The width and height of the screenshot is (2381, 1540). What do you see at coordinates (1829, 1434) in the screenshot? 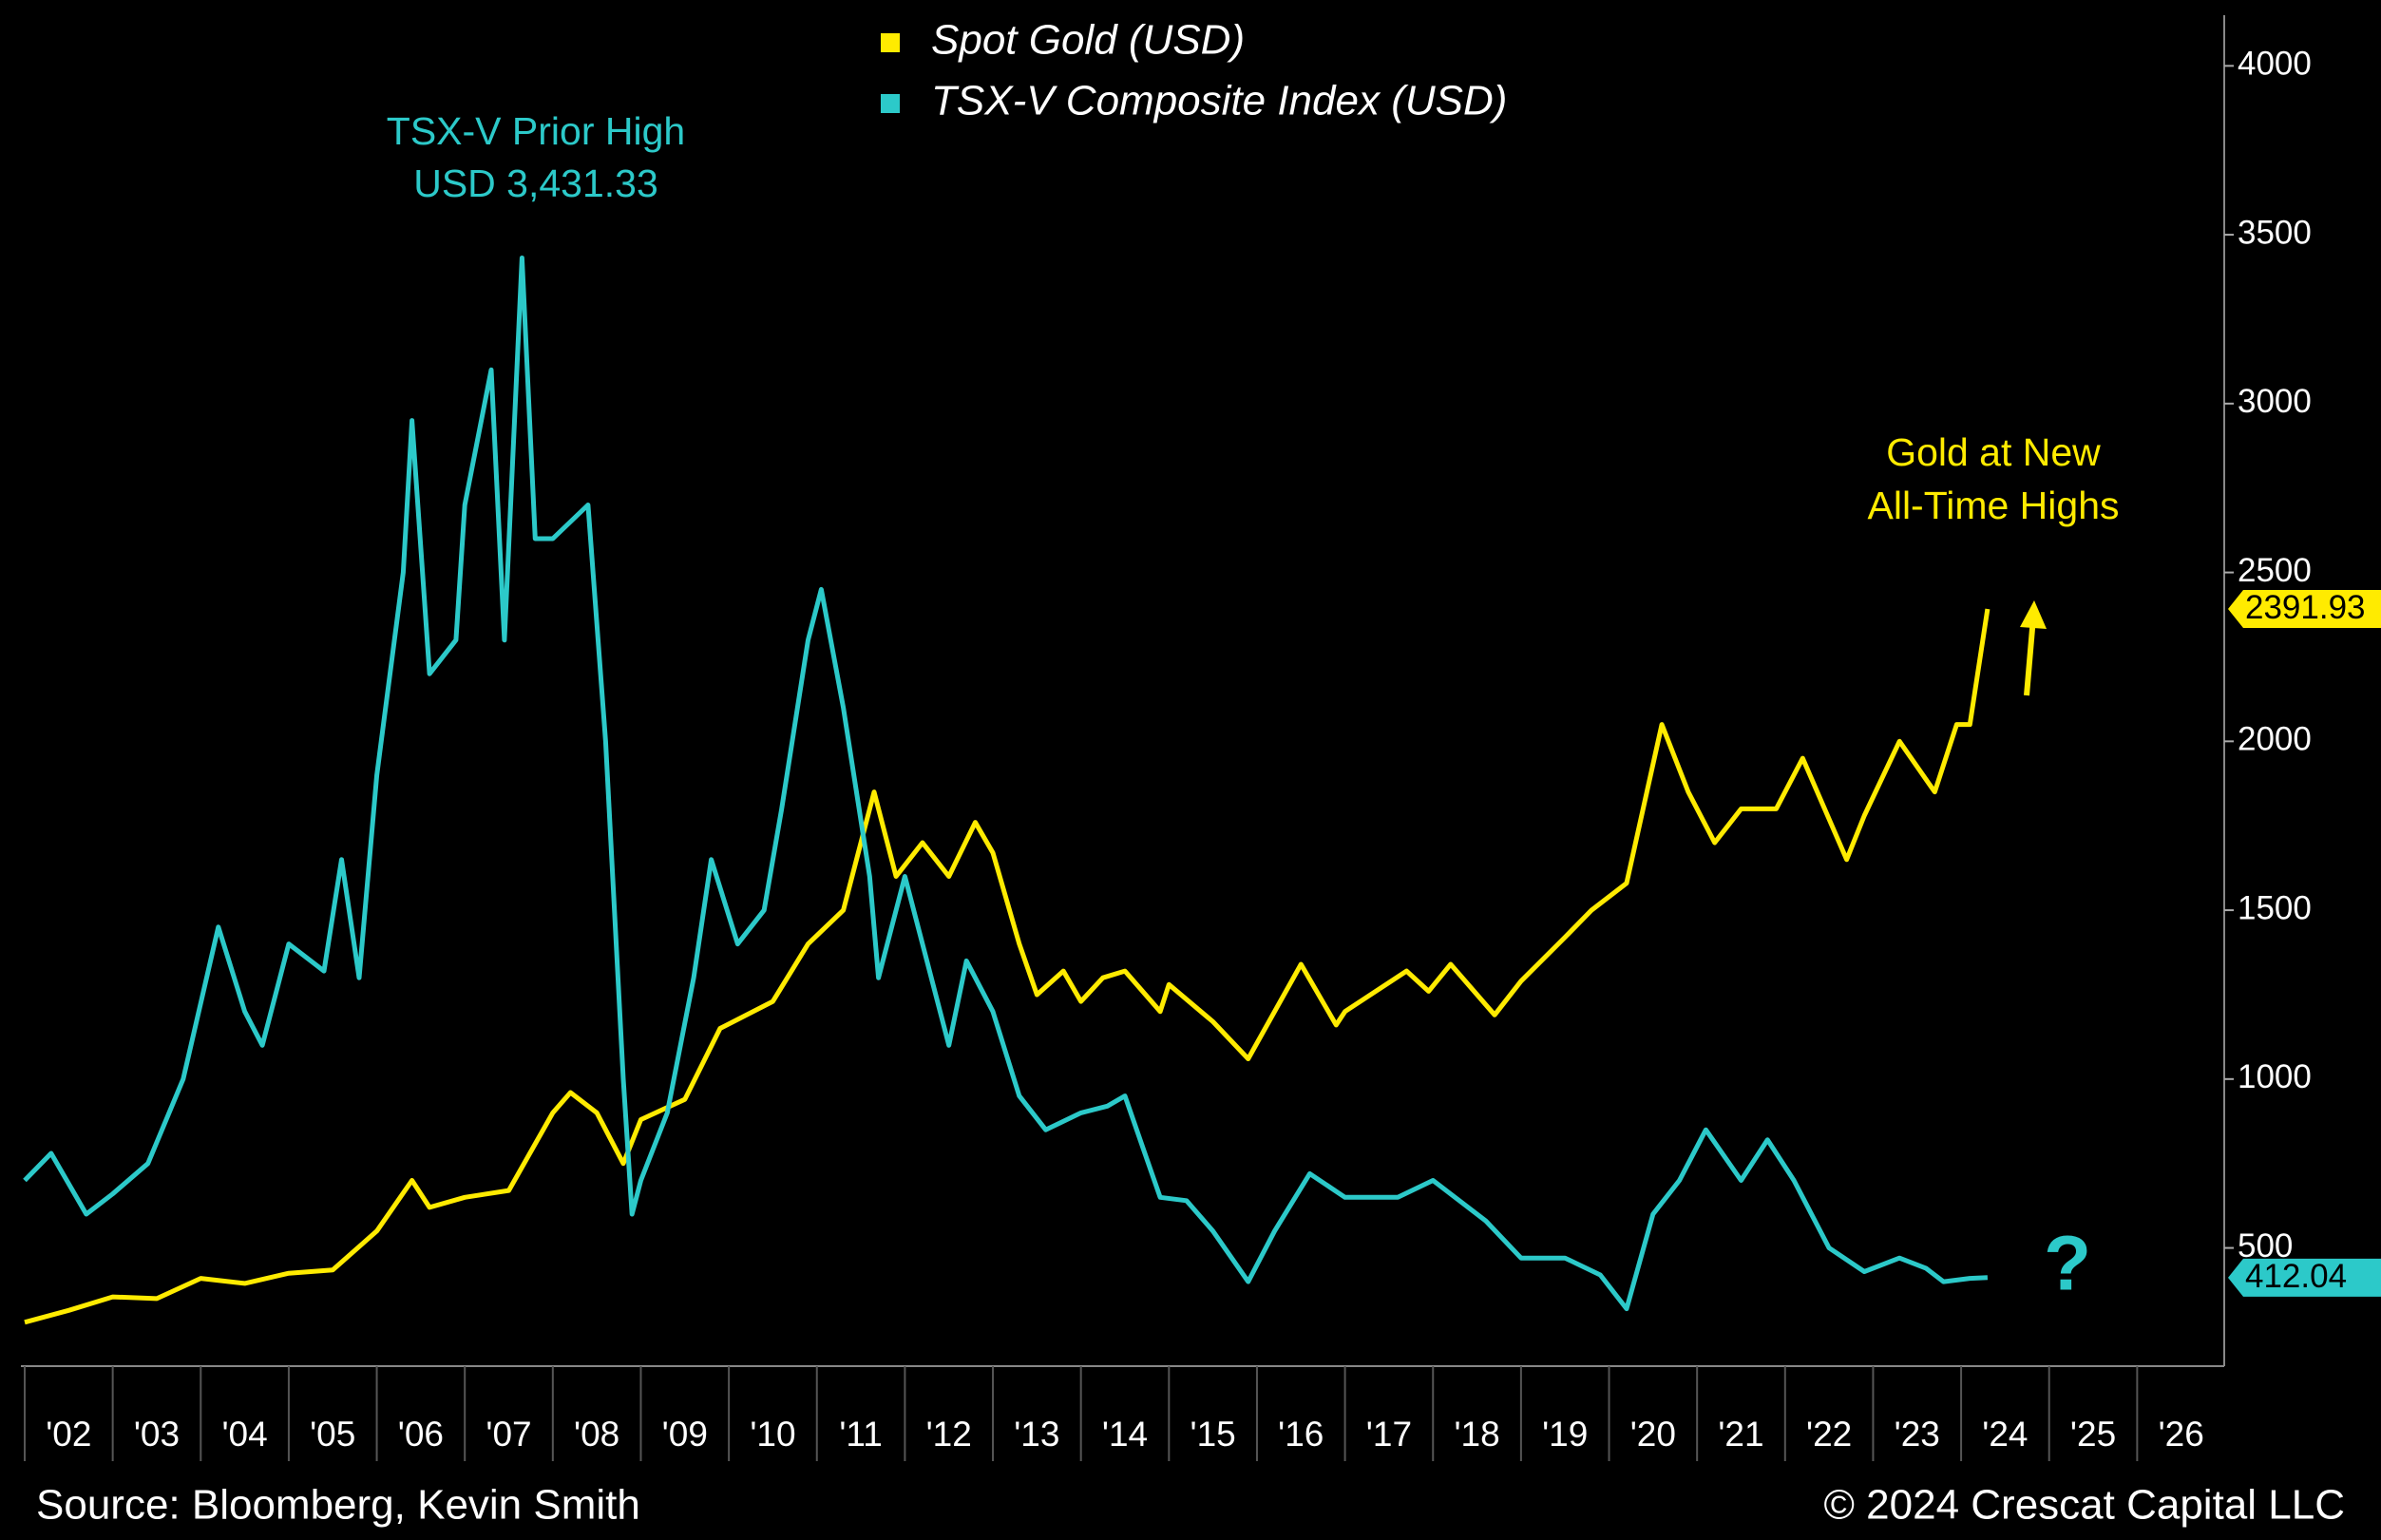
I see `x-tick-label: '22` at bounding box center [1829, 1434].